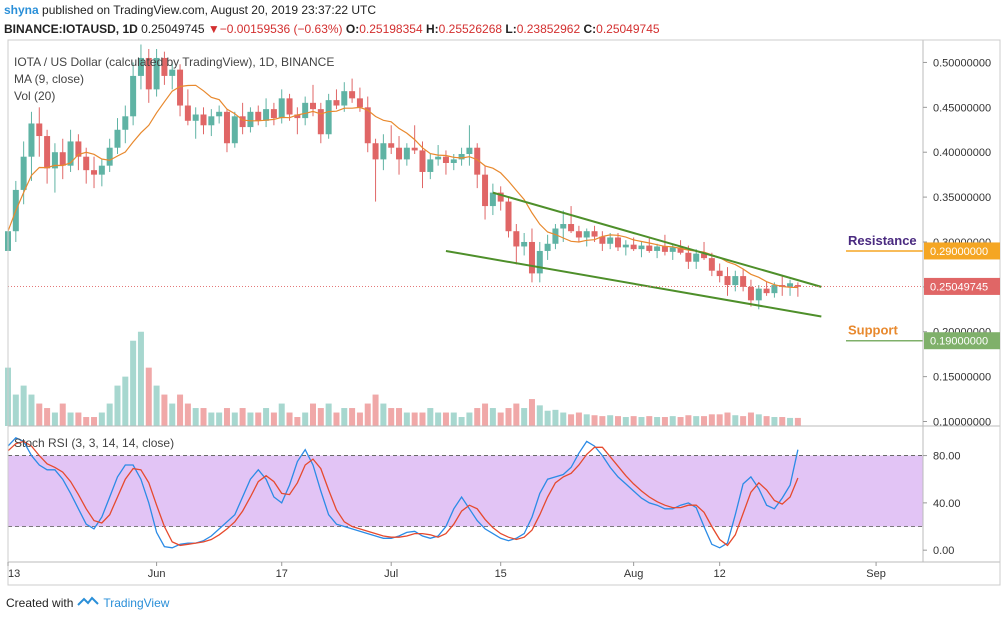  I want to click on support-label: Support, so click(873, 330).